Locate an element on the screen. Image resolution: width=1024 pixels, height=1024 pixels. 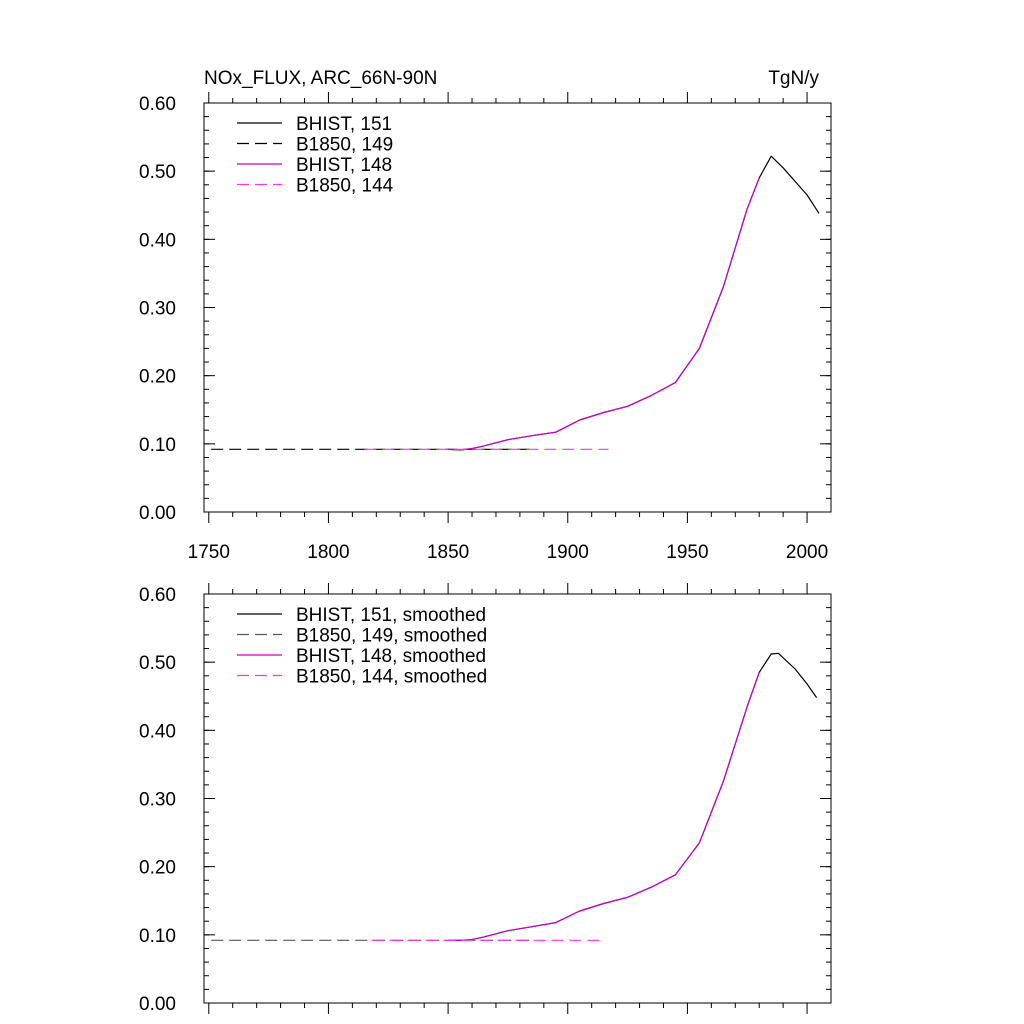
legend-label: B1850, 144, smoothed is located at coordinates (391, 677).